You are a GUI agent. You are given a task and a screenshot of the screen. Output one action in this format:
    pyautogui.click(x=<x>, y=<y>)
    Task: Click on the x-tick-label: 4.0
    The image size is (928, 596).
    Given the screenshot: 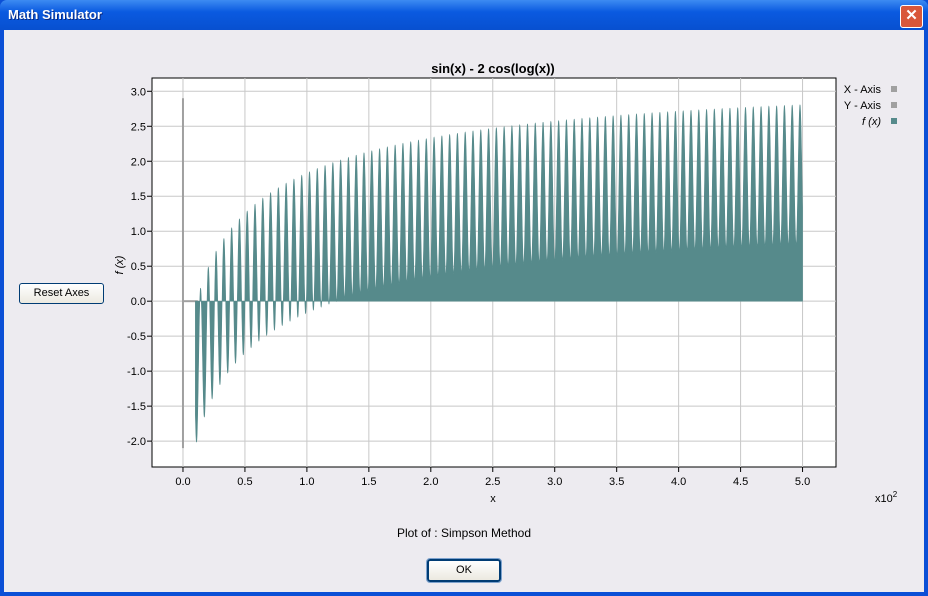 What is the action you would take?
    pyautogui.click(x=678, y=482)
    